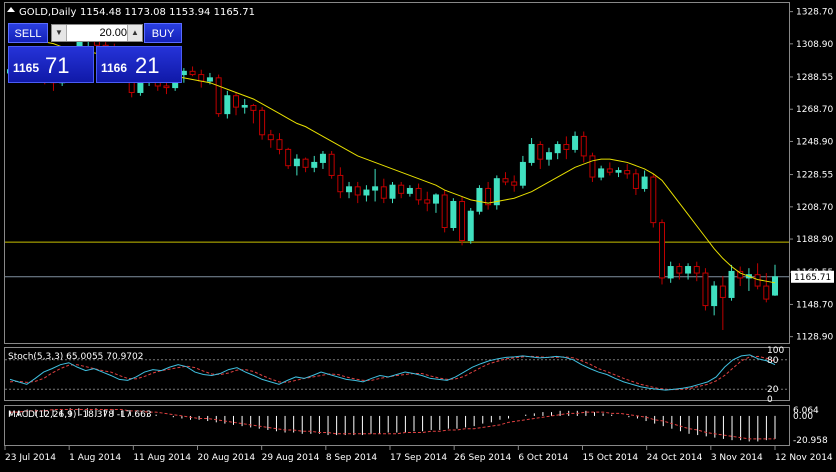 This screenshot has width=836, height=472. I want to click on decrease-lot-icon: ▼, so click(59, 33).